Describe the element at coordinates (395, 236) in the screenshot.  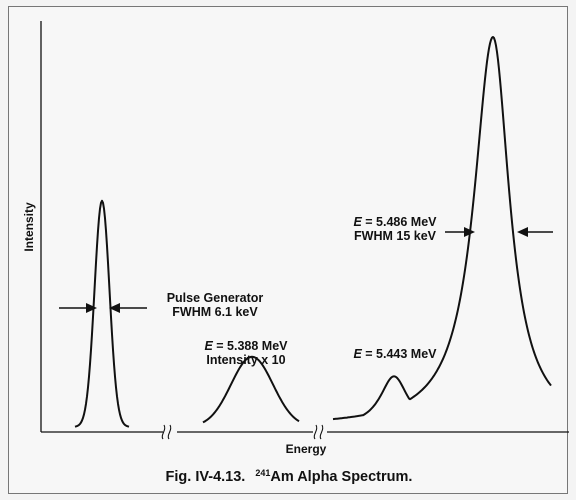
I see `peak-5486-fwhm-label: FWHM 15 keV` at that location.